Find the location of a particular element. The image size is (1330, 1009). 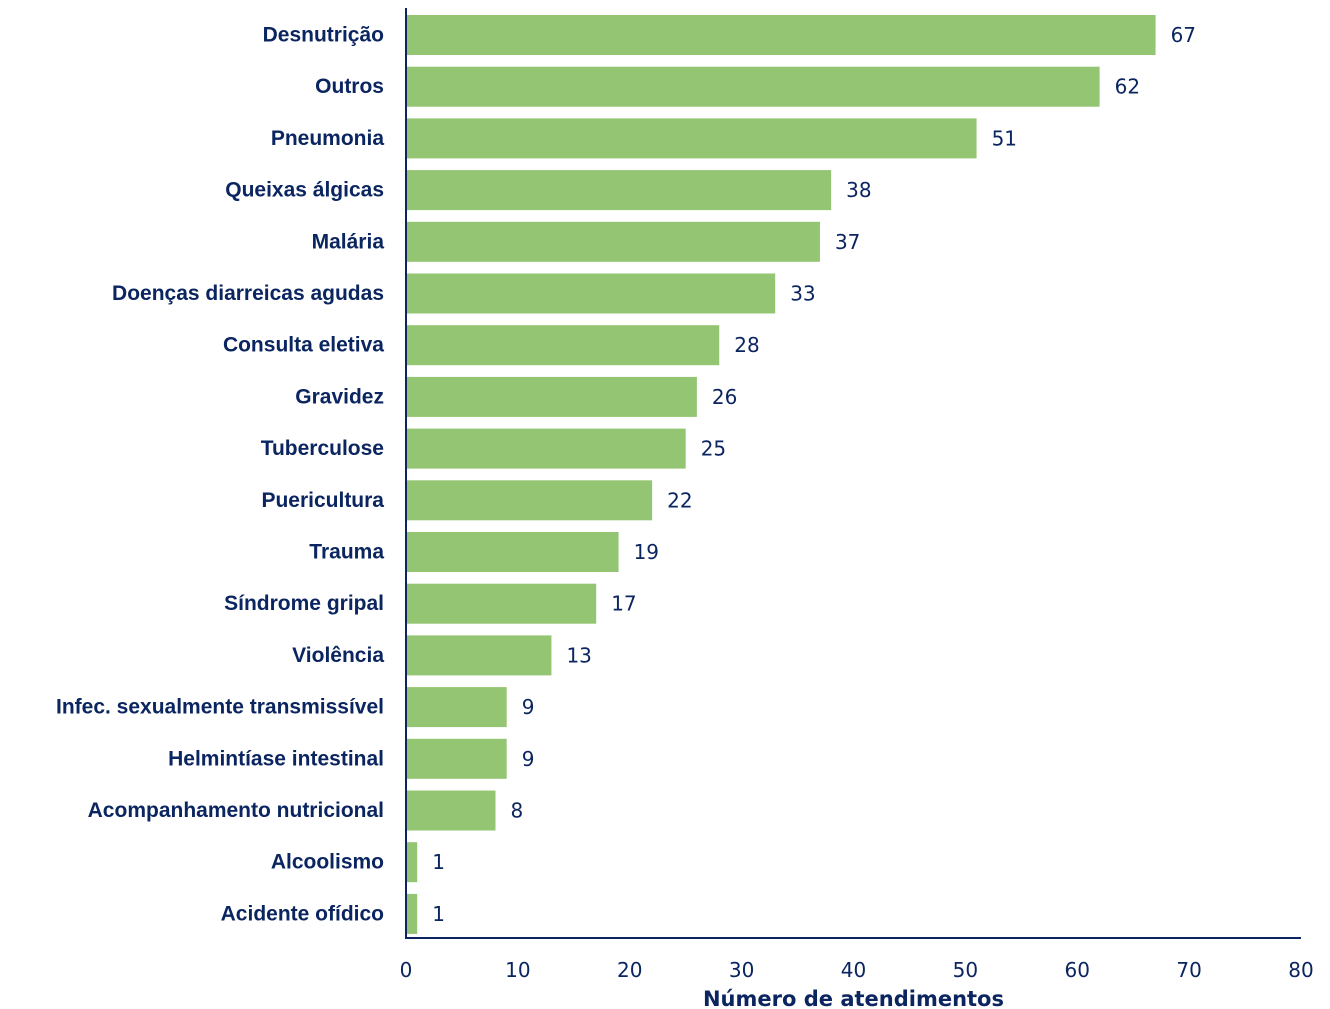

value-label: 38 is located at coordinates (858, 190).